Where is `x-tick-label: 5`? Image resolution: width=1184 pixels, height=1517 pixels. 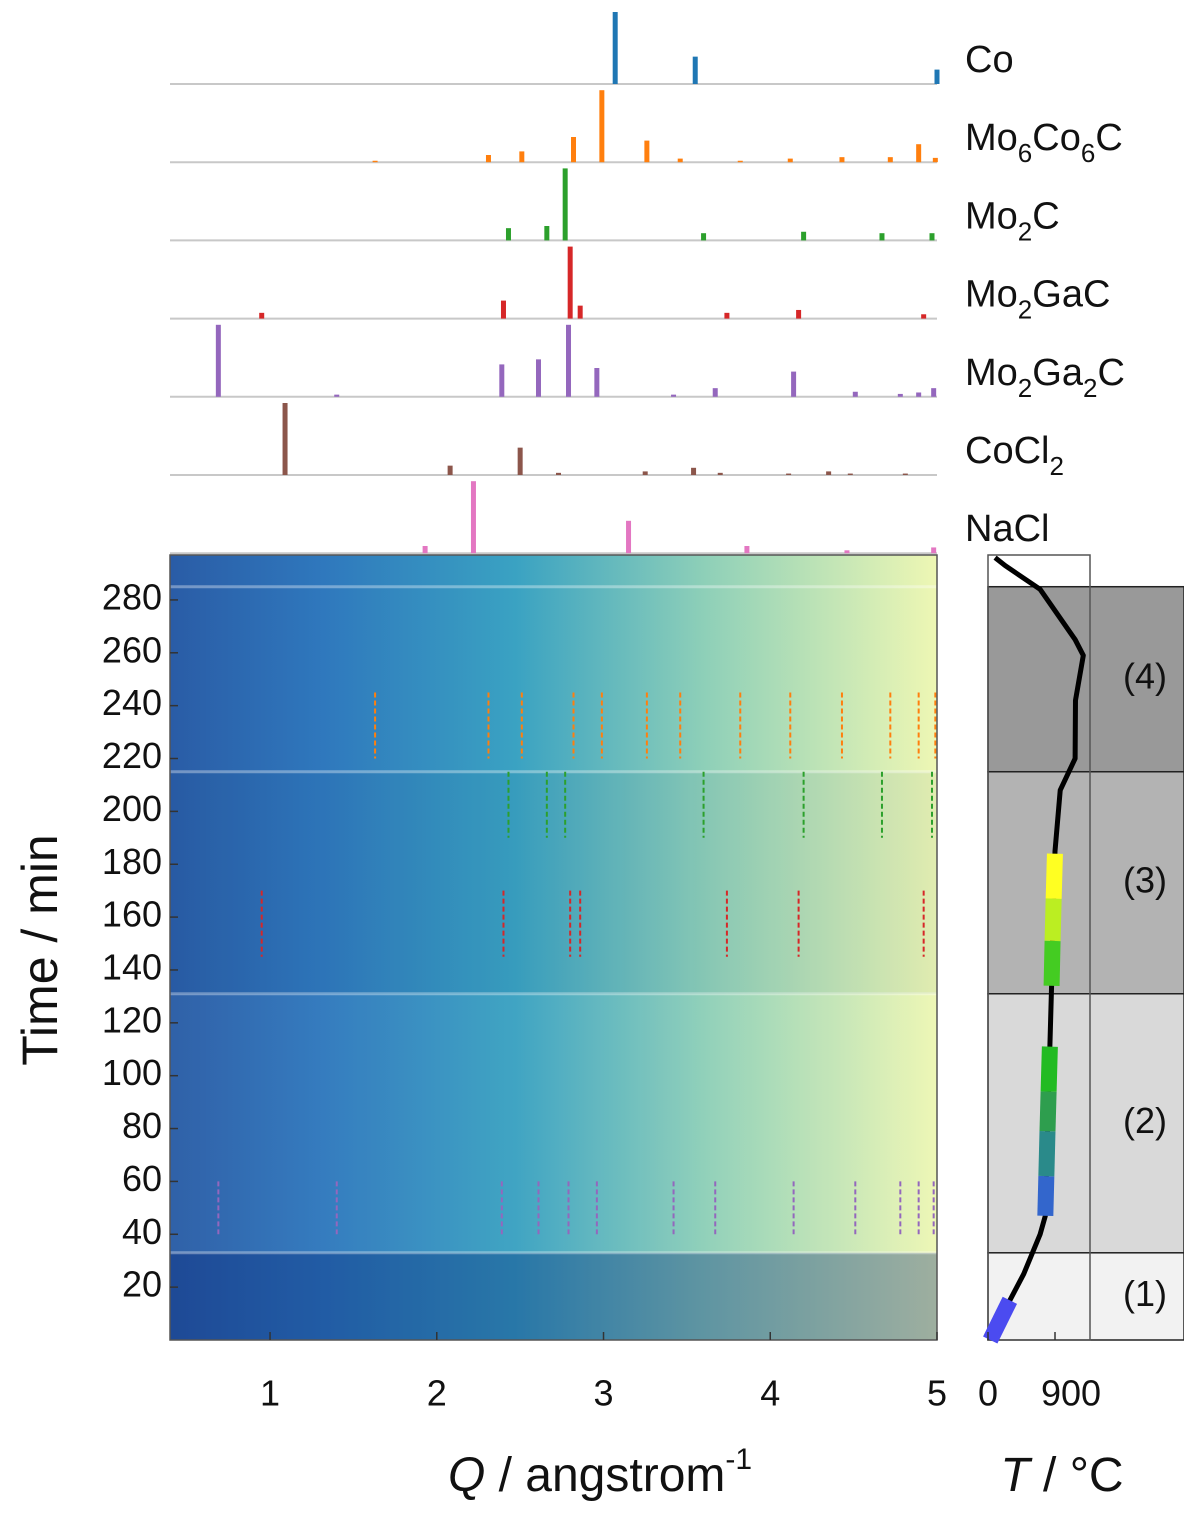
x-tick-label: 5 is located at coordinates (937, 1393).